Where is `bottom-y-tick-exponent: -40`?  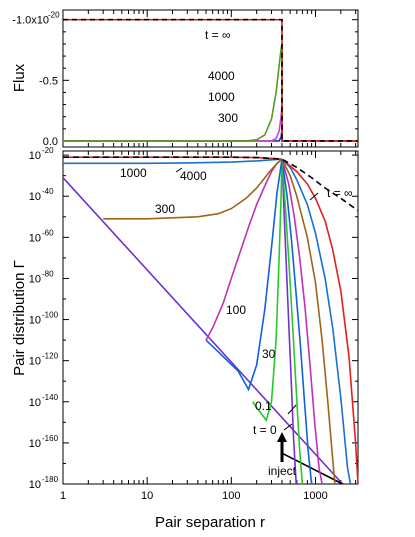 bottom-y-tick-exponent: -40 is located at coordinates (48, 191).